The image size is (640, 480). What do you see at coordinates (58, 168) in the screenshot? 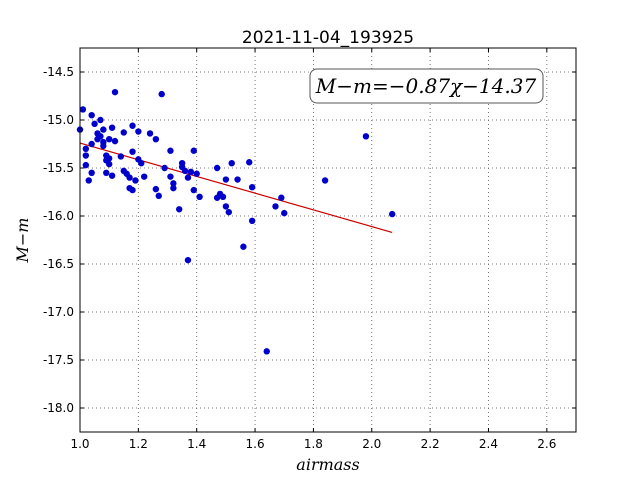
I see `y-tick-label: -15.5` at bounding box center [58, 168].